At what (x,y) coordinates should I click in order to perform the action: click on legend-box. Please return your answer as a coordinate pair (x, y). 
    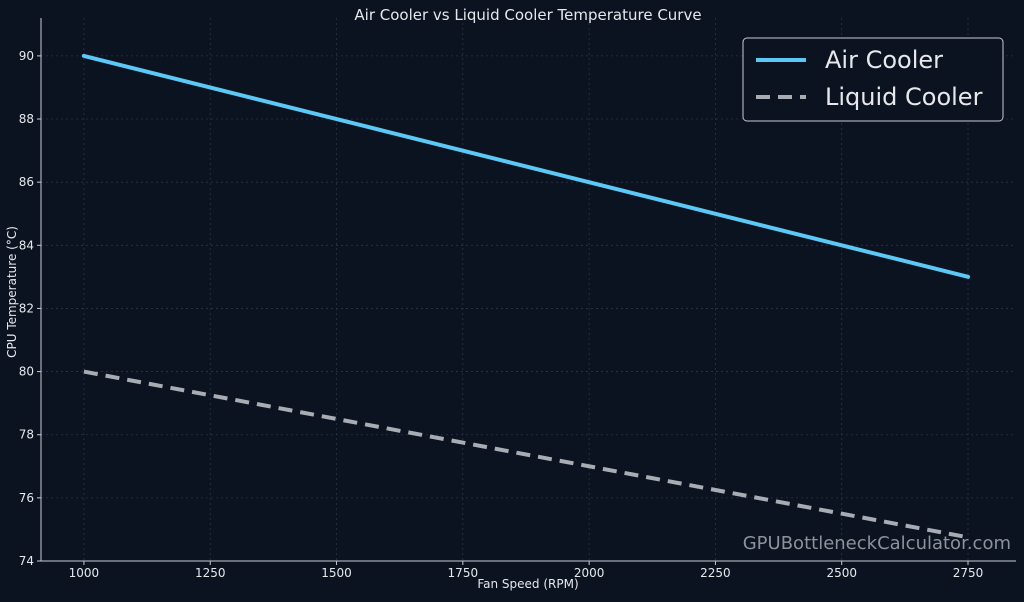
    Looking at the image, I should click on (873, 79).